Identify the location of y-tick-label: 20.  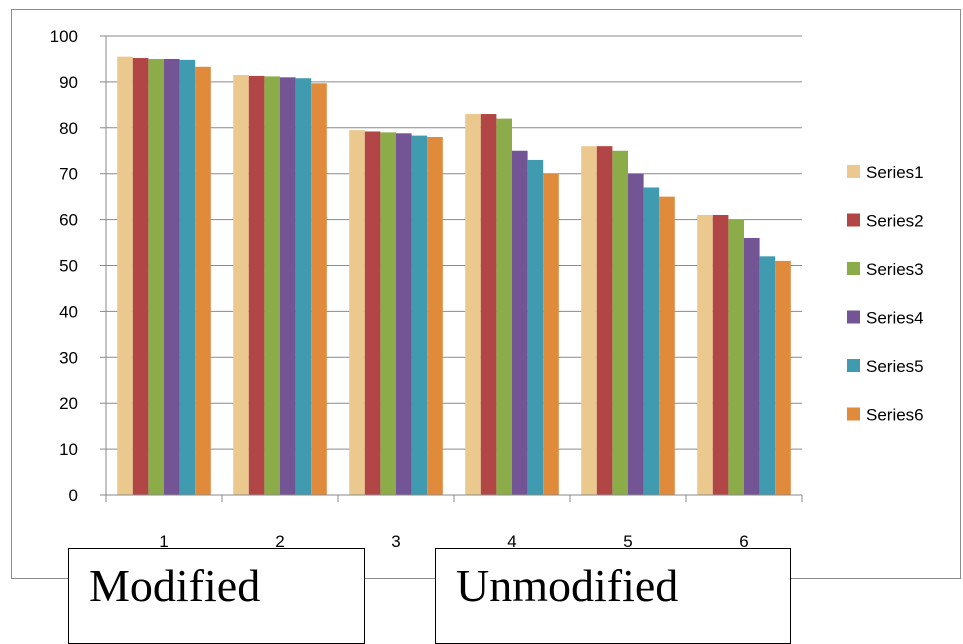
(68, 403).